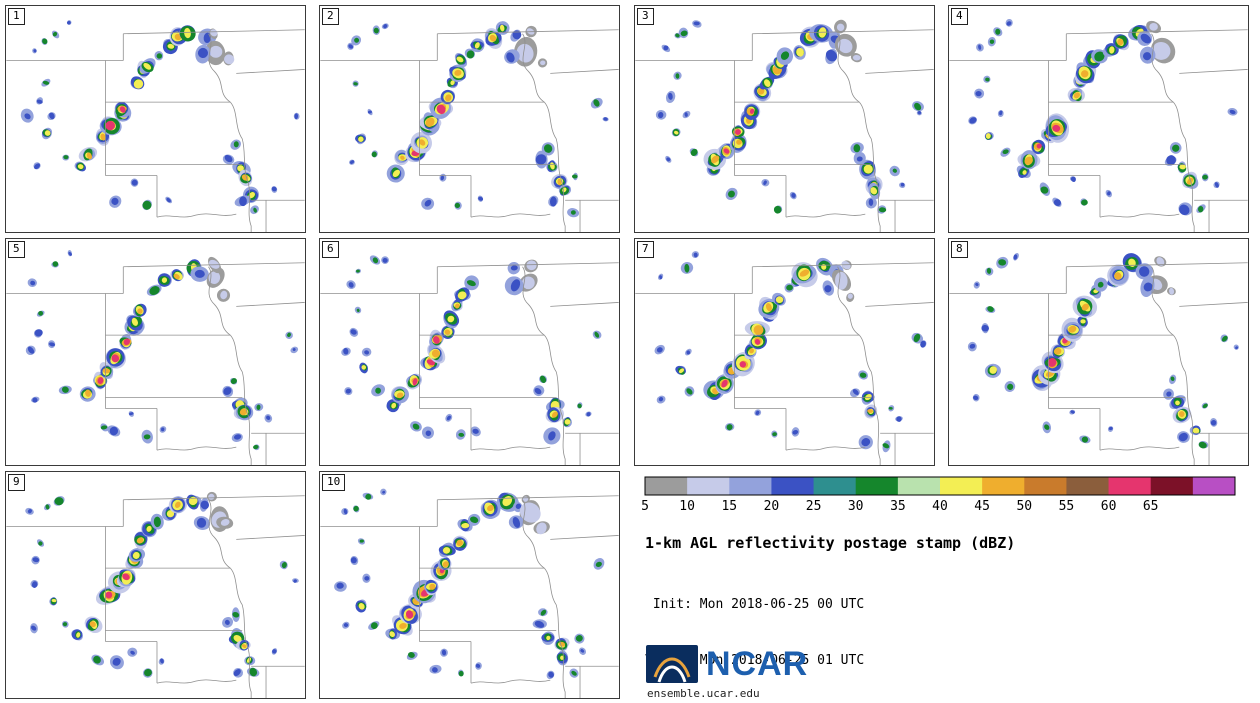 The height and width of the screenshot is (703, 1260). What do you see at coordinates (772, 506) in the screenshot?
I see `svg-text: 20` at bounding box center [772, 506].